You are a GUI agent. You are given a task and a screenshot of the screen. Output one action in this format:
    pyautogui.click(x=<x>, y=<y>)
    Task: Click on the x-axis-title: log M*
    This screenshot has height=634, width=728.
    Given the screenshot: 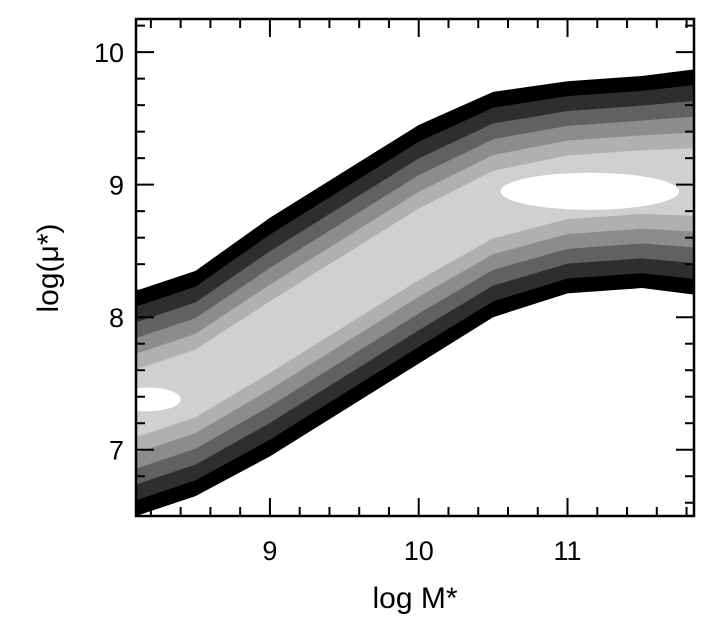 What is the action you would take?
    pyautogui.click(x=414, y=598)
    